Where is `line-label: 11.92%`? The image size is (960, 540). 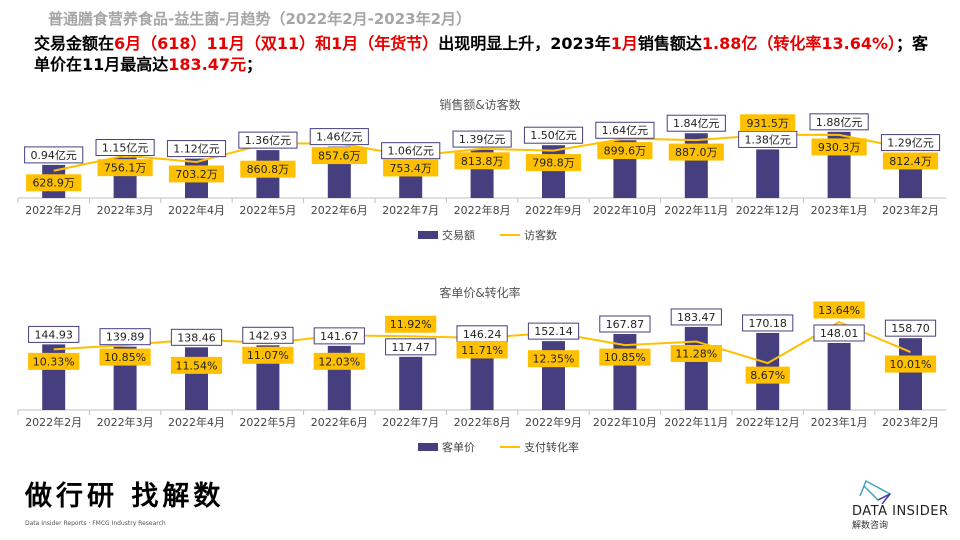 line-label: 11.92% is located at coordinates (411, 324).